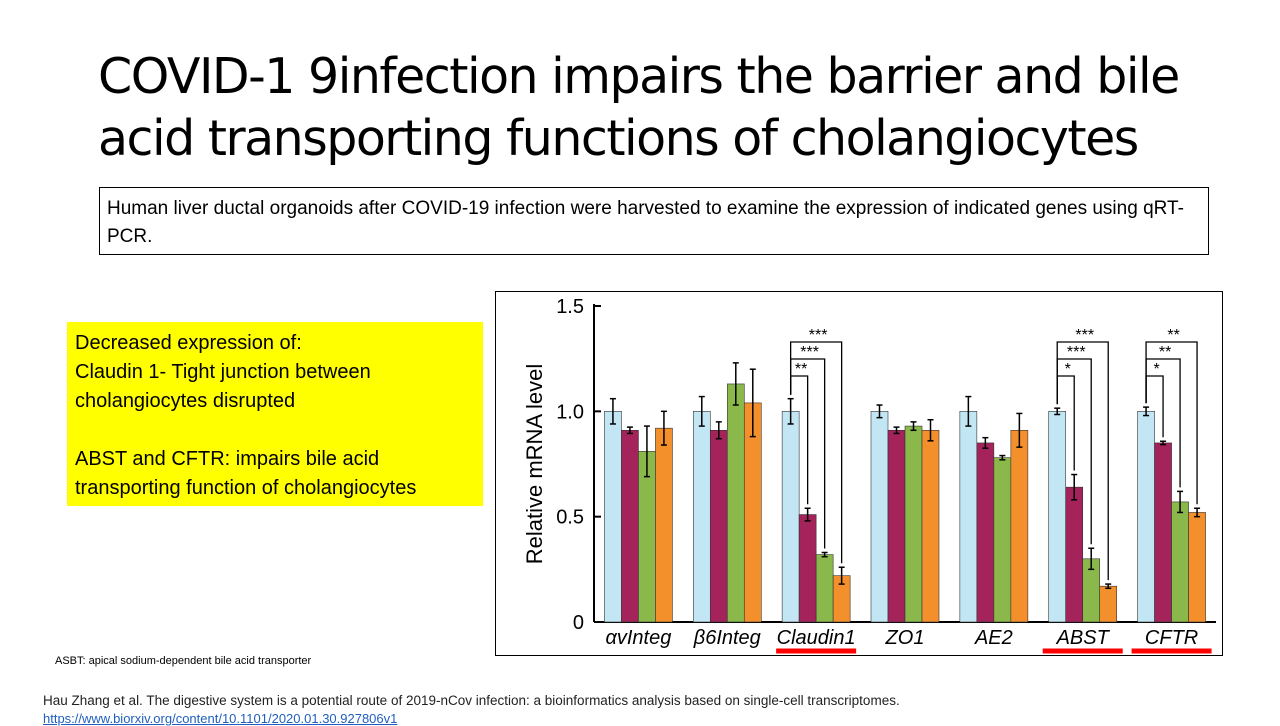 This screenshot has width=1280, height=726. I want to click on y-tick-label: 1.5, so click(570, 307).